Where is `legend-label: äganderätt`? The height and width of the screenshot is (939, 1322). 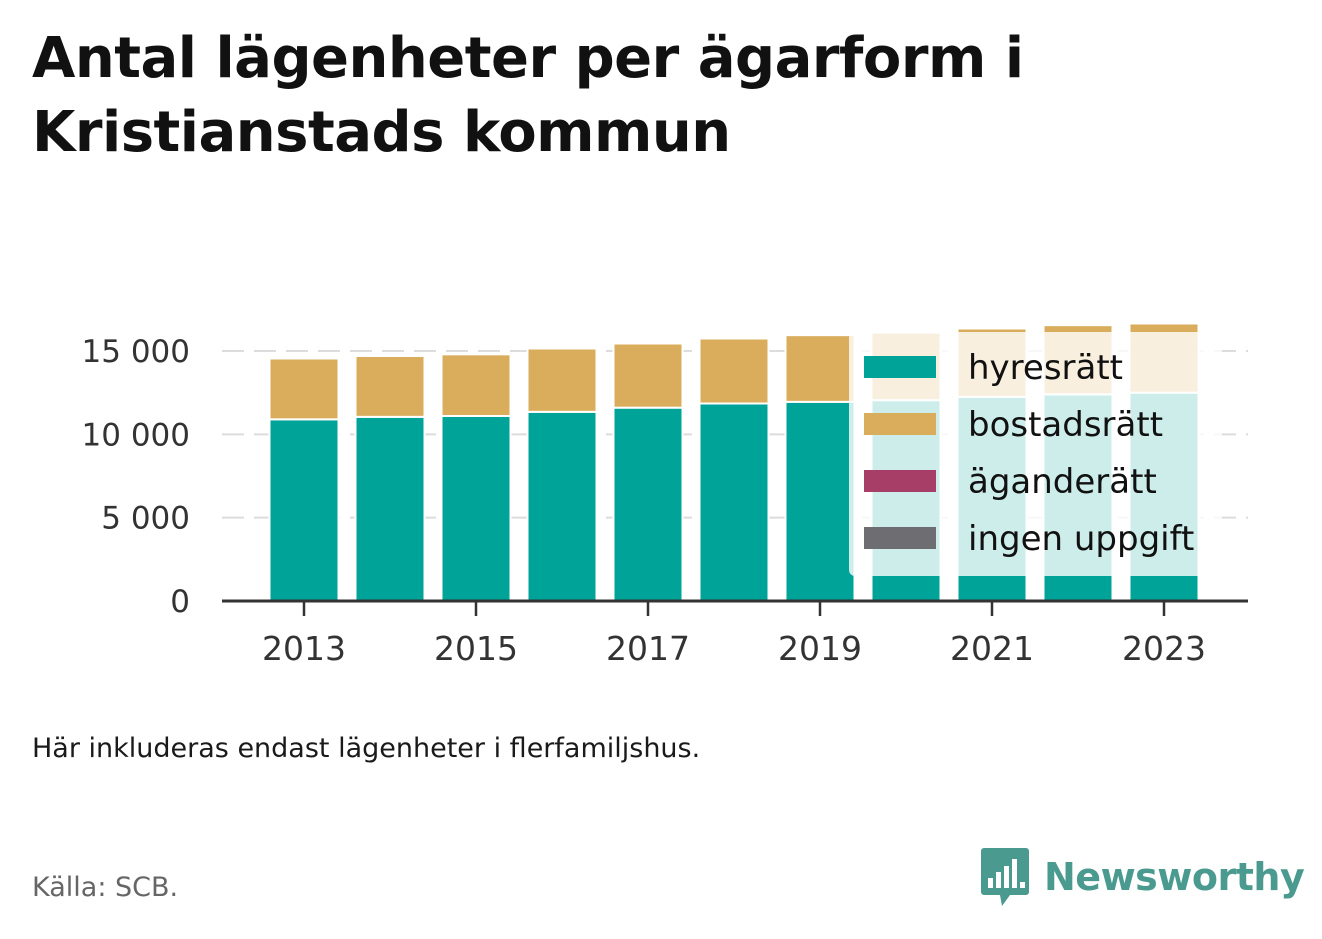
legend-label: äganderätt is located at coordinates (1062, 482).